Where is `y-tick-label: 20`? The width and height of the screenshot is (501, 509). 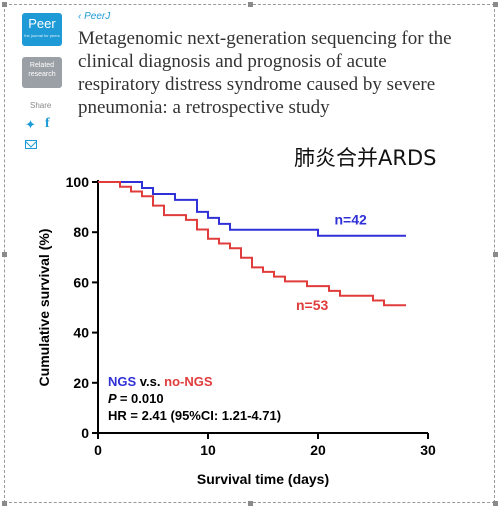
y-tick-label: 20 is located at coordinates (81, 383).